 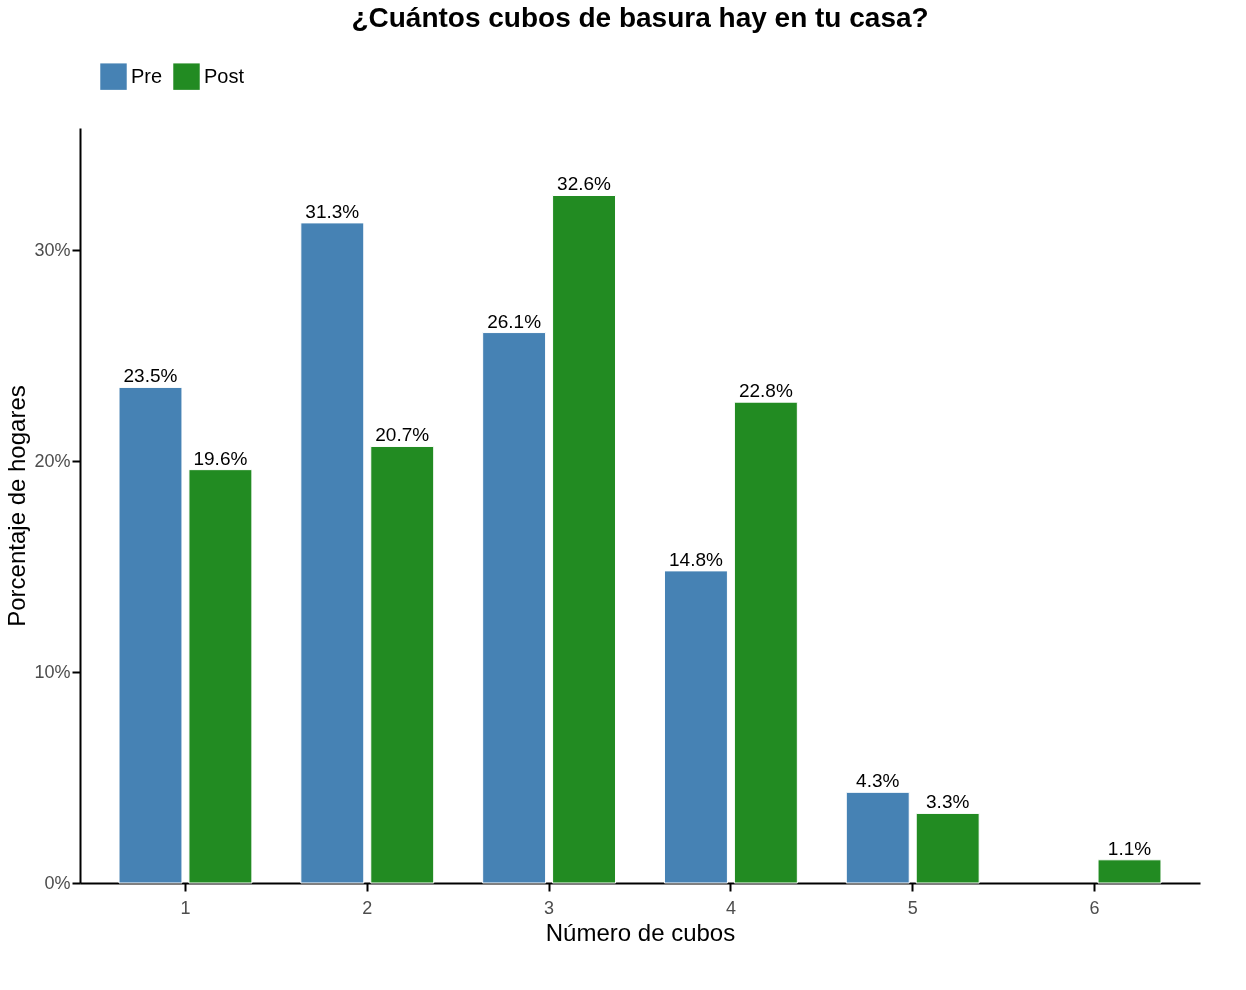 I want to click on data-label: 23.5%, so click(x=150, y=376).